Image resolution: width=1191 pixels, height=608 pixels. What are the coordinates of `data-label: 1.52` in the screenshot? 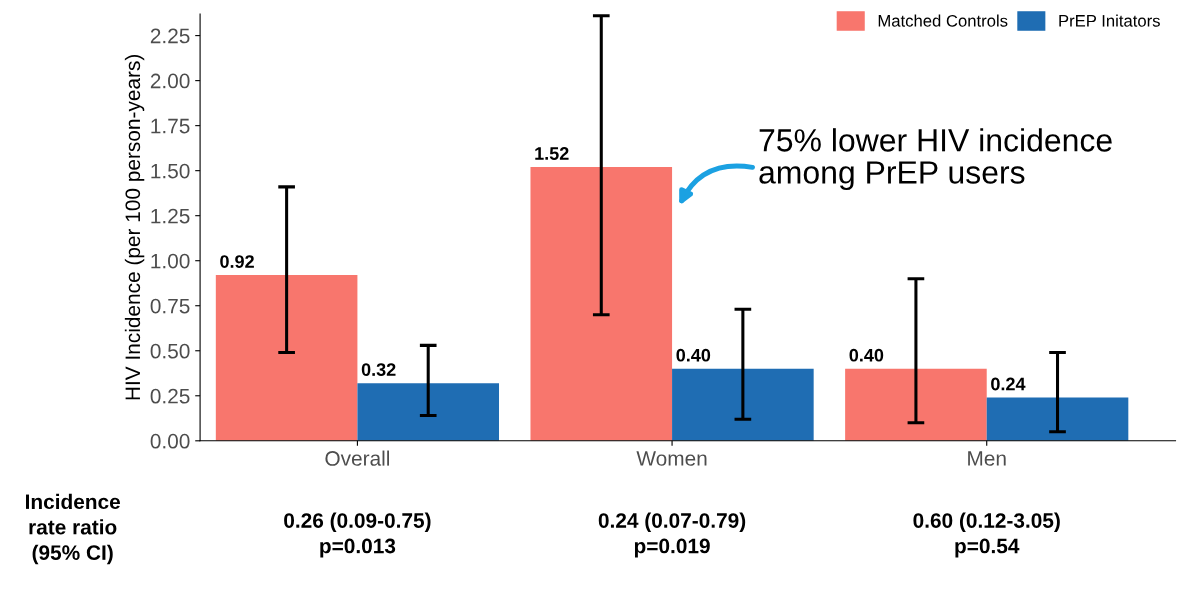 It's located at (552, 153).